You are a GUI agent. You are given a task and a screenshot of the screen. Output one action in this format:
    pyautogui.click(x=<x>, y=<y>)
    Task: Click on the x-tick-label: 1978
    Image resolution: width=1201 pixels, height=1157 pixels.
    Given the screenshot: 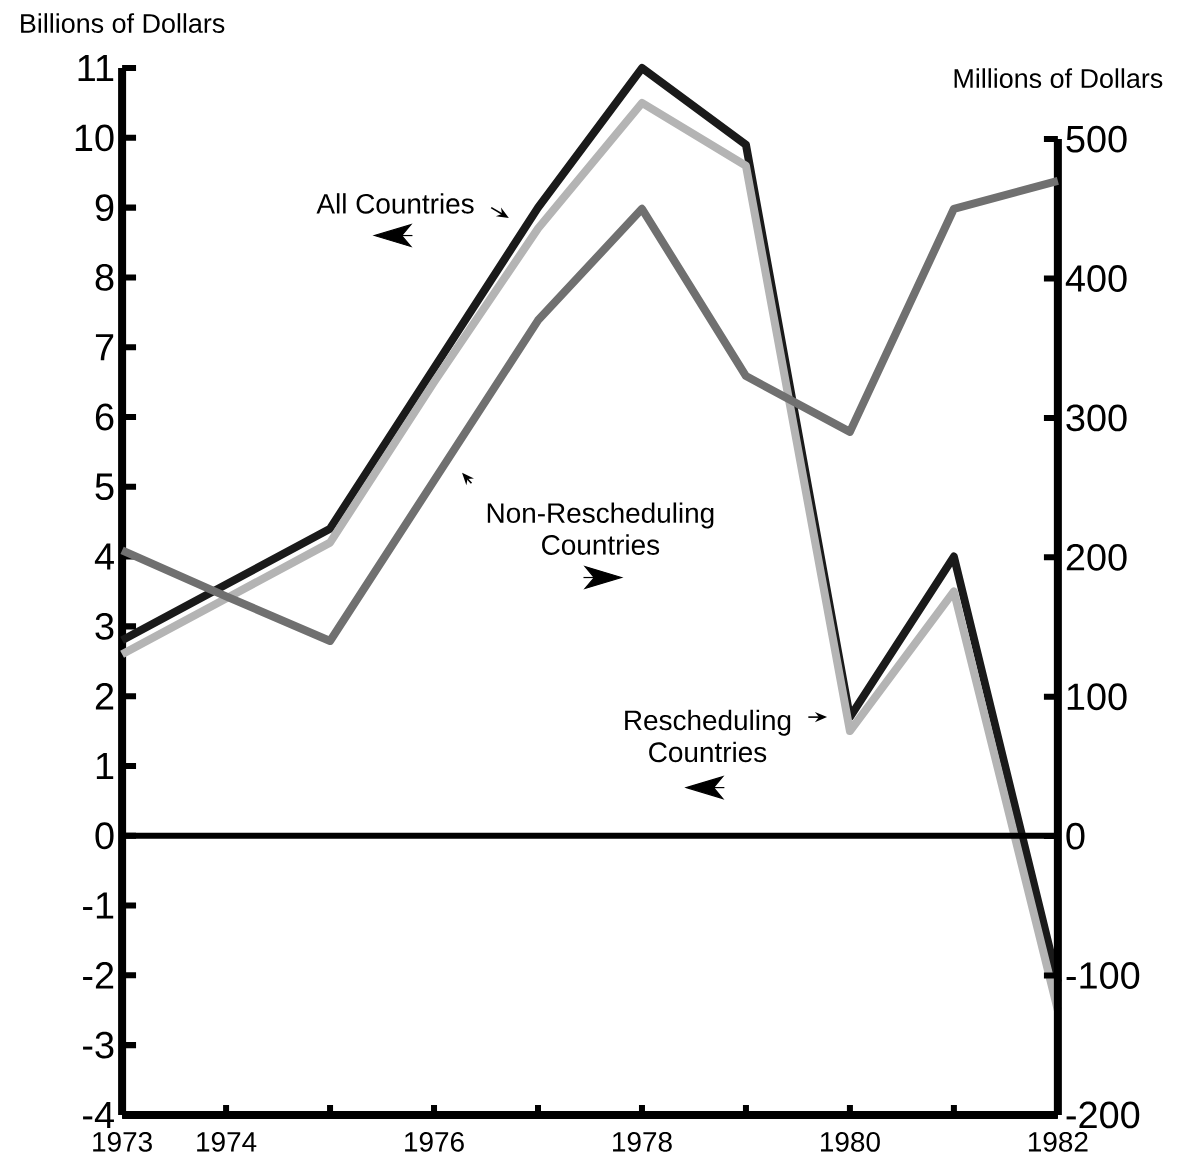 What is the action you would take?
    pyautogui.click(x=642, y=1141)
    